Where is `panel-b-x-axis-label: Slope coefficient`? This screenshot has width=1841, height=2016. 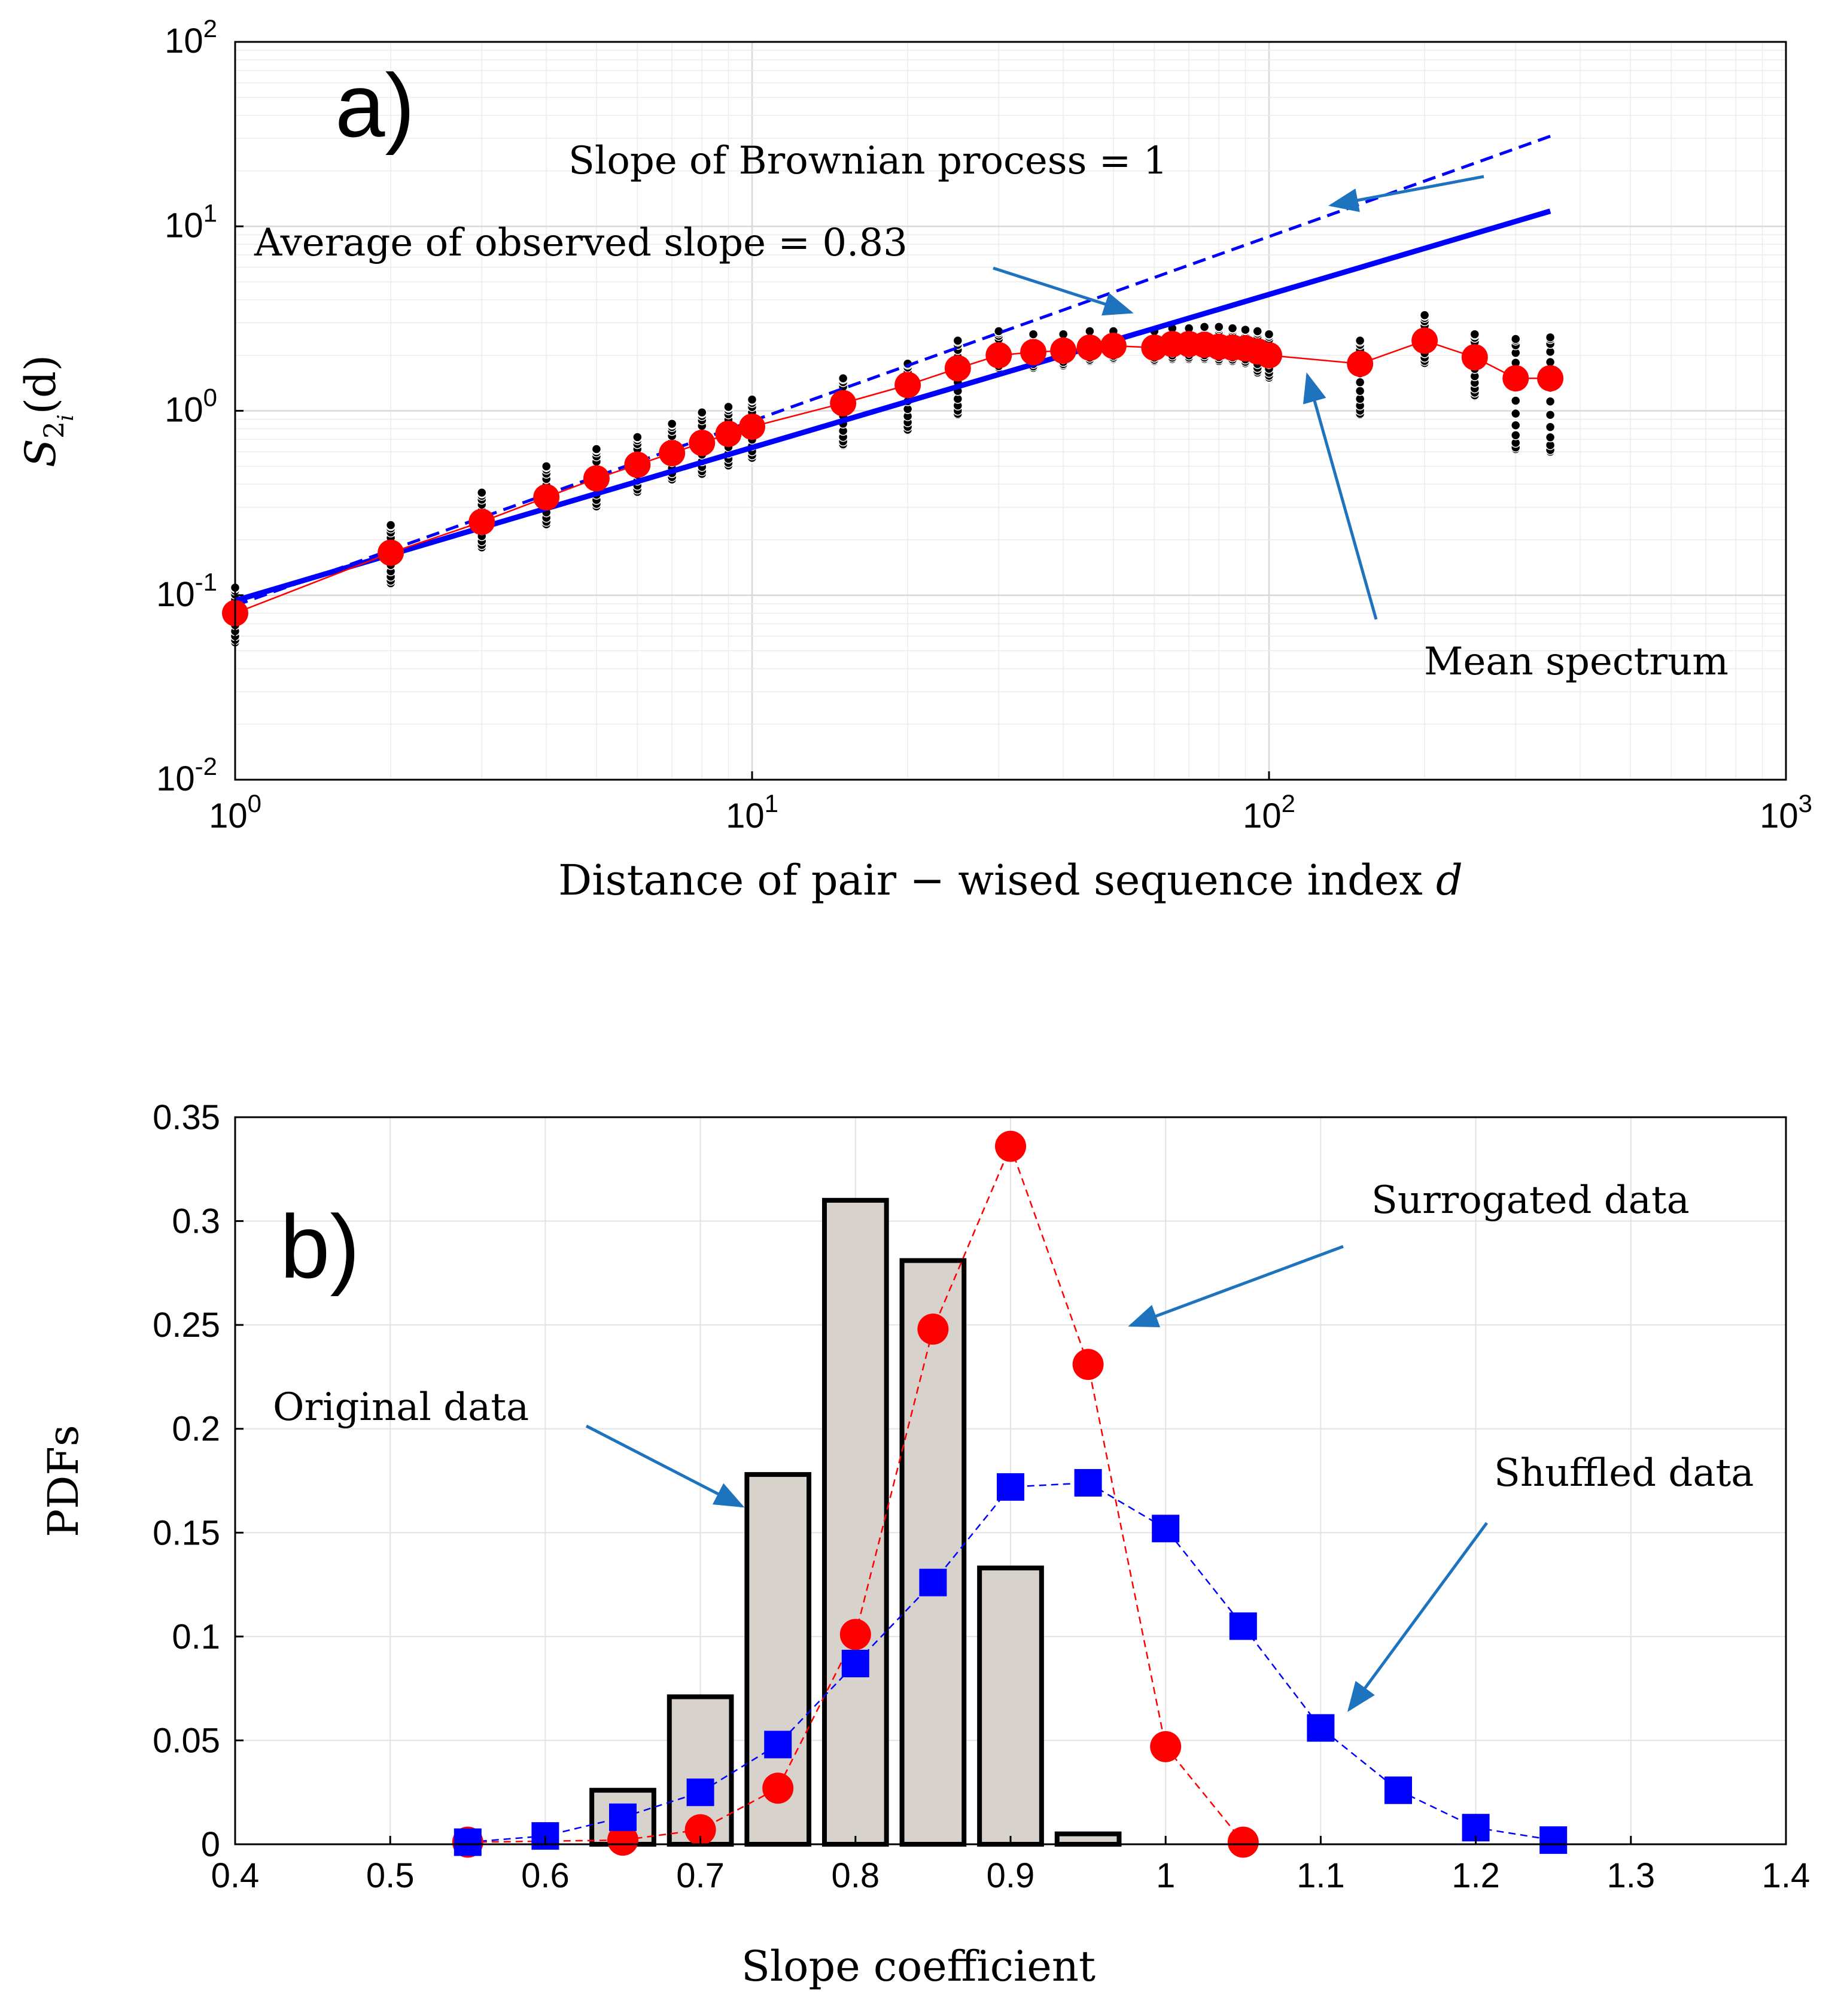
panel-b-x-axis-label: Slope coefficient is located at coordinates (918, 1966).